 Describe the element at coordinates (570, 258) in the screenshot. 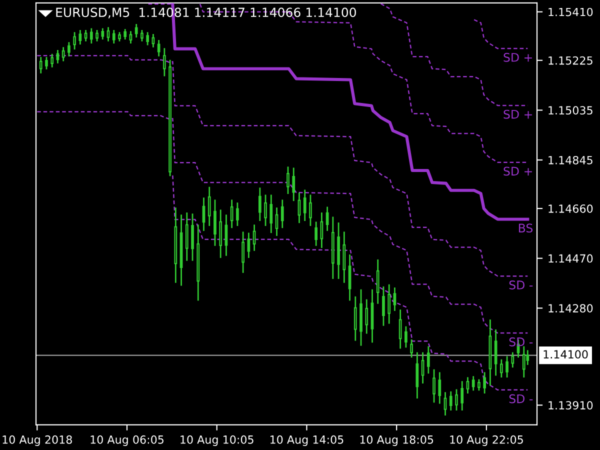

I see `y-tick-label: 1.14470` at that location.